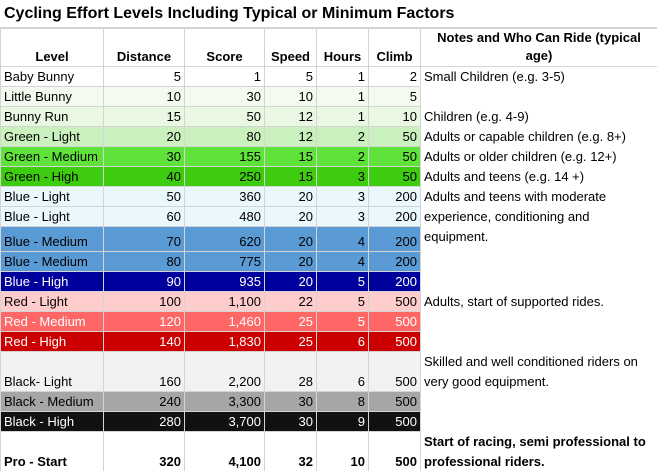  Describe the element at coordinates (224, 136) in the screenshot. I see `score-cell: 80` at that location.